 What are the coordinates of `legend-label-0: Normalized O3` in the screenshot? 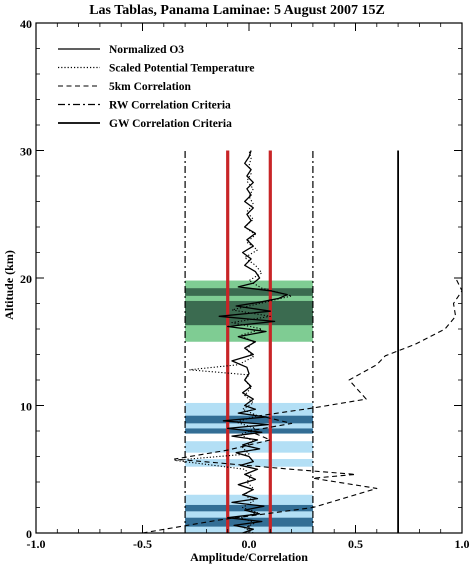 It's located at (146, 50).